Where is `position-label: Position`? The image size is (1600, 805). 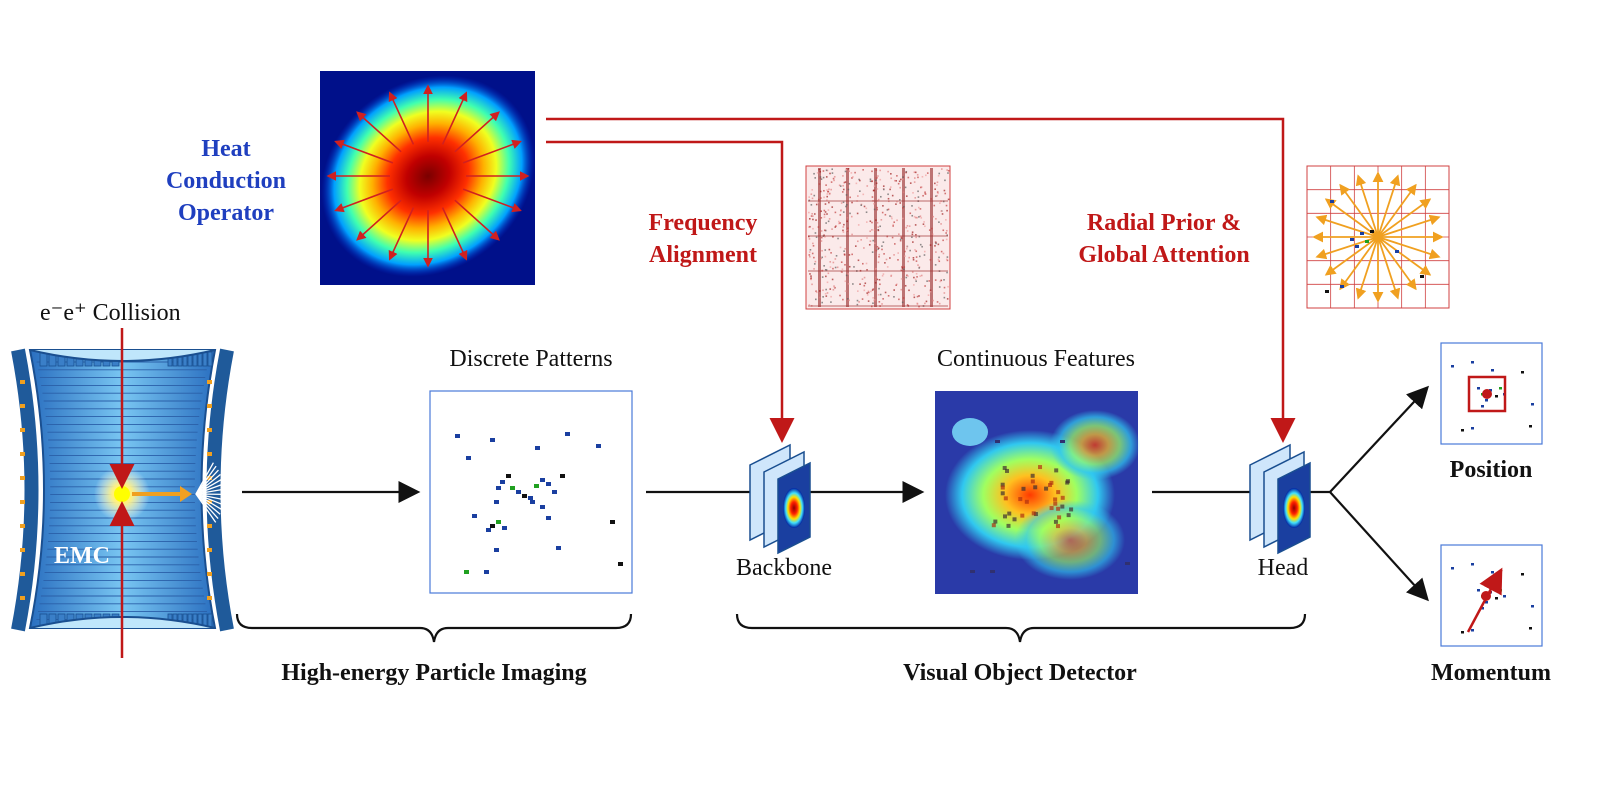 position-label: Position is located at coordinates (1491, 470).